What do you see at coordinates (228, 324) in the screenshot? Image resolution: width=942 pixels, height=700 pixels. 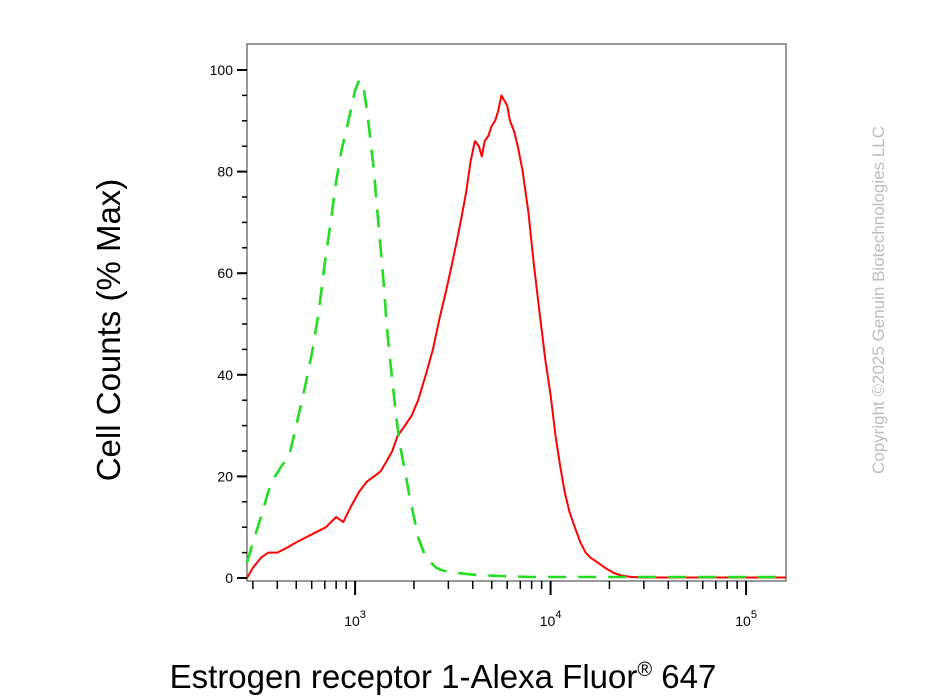 I see `y-axis: 0 20 40 60 80 100` at bounding box center [228, 324].